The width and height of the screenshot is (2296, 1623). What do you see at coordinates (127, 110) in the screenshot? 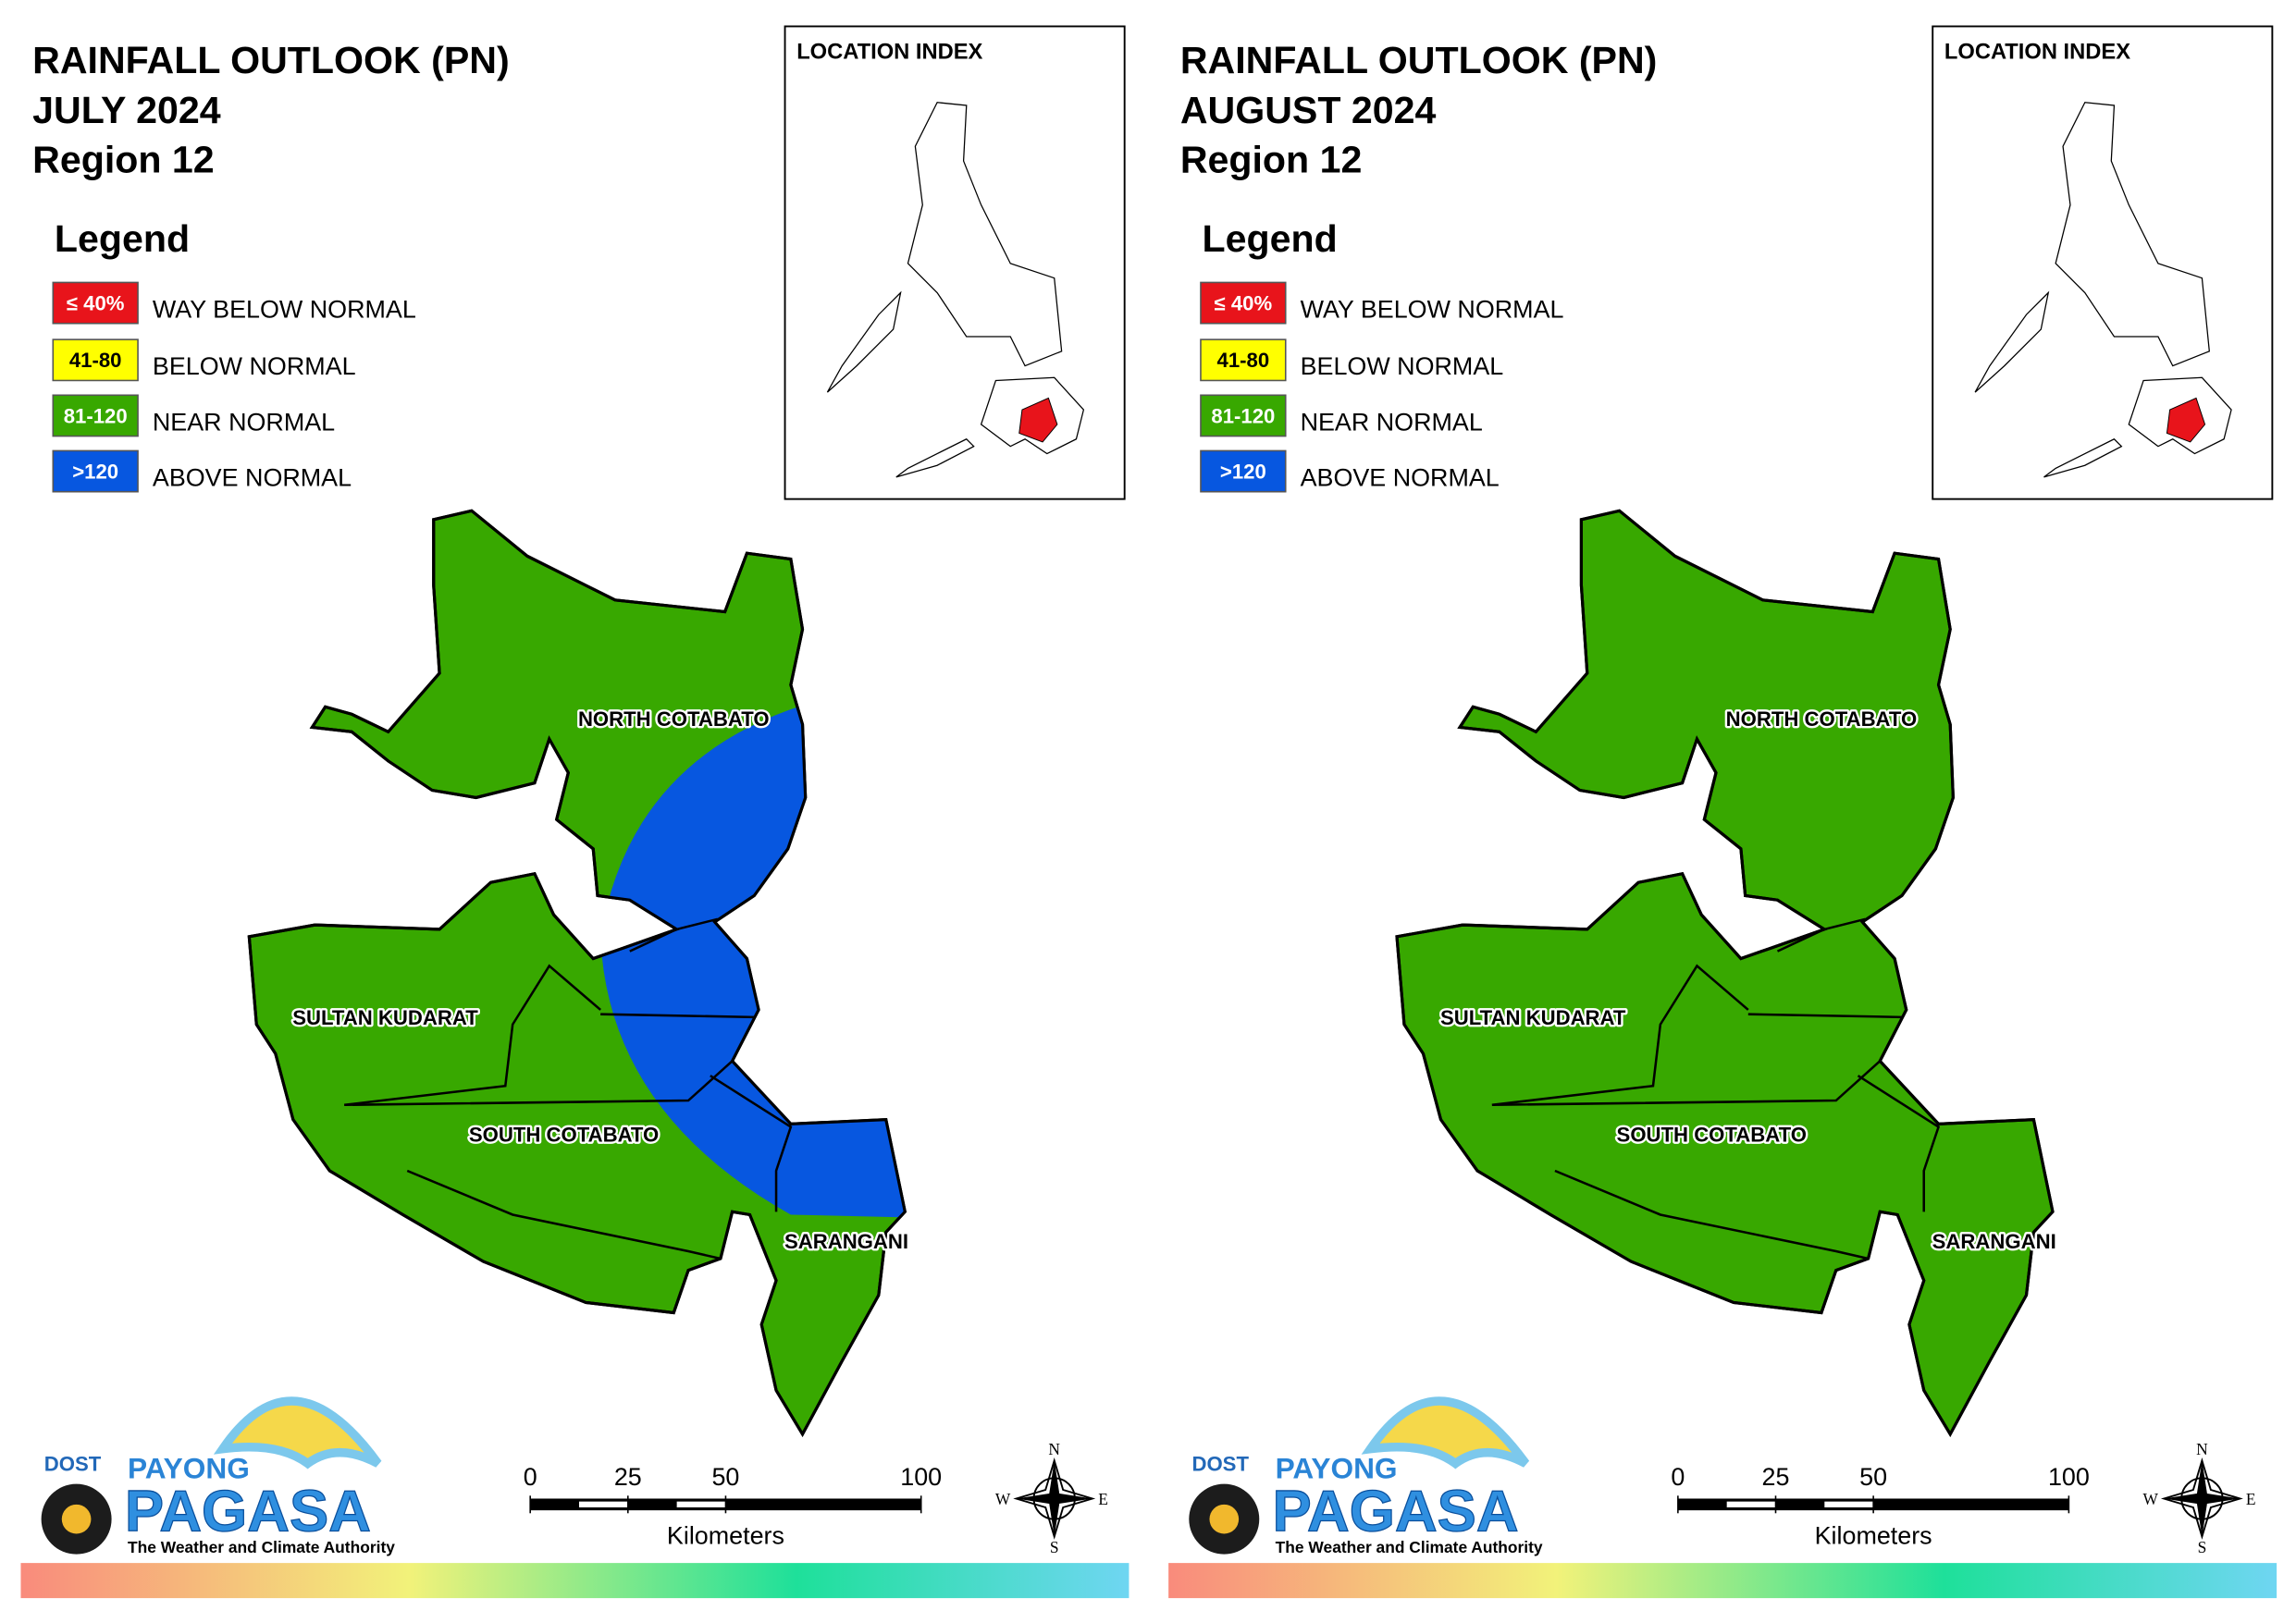
I see `title-line: JULY 2024` at bounding box center [127, 110].